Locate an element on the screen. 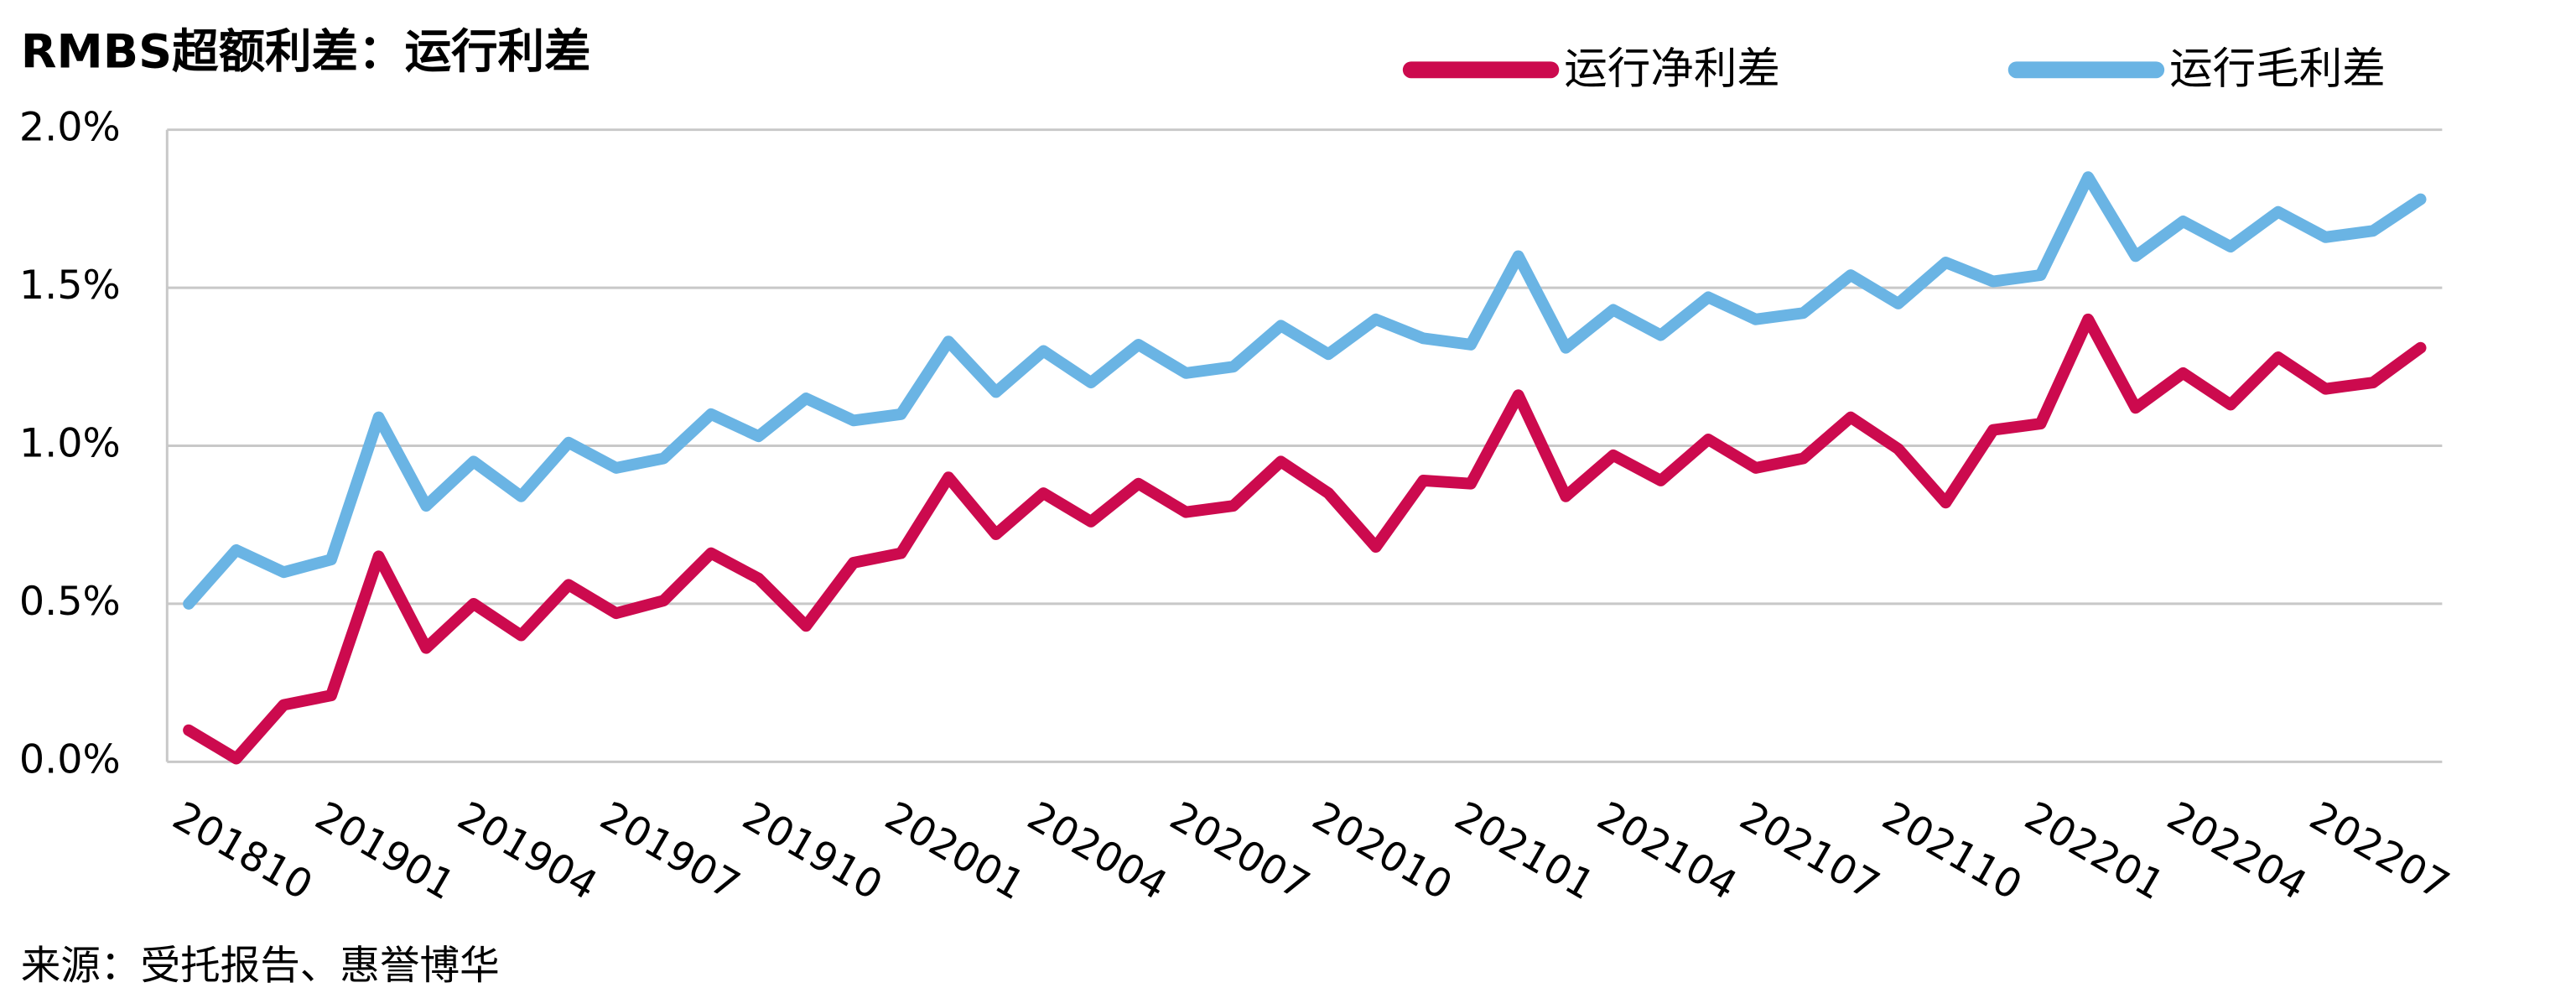 Image resolution: width=2576 pixels, height=993 pixels. x-tick-label: 201810 is located at coordinates (242, 851).